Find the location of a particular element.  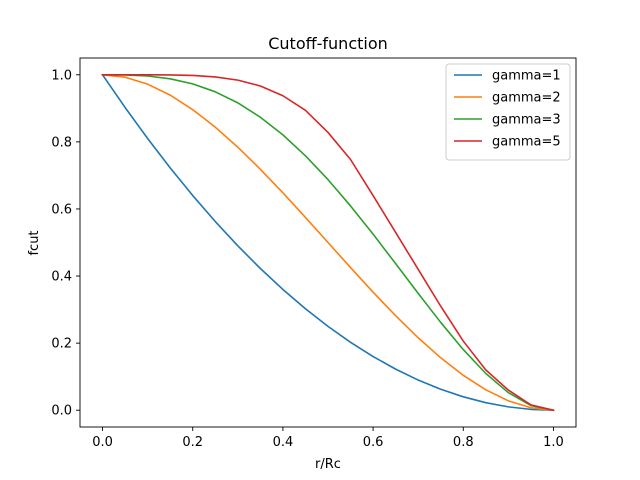

legend-label-2: gamma=2 is located at coordinates (526, 98).